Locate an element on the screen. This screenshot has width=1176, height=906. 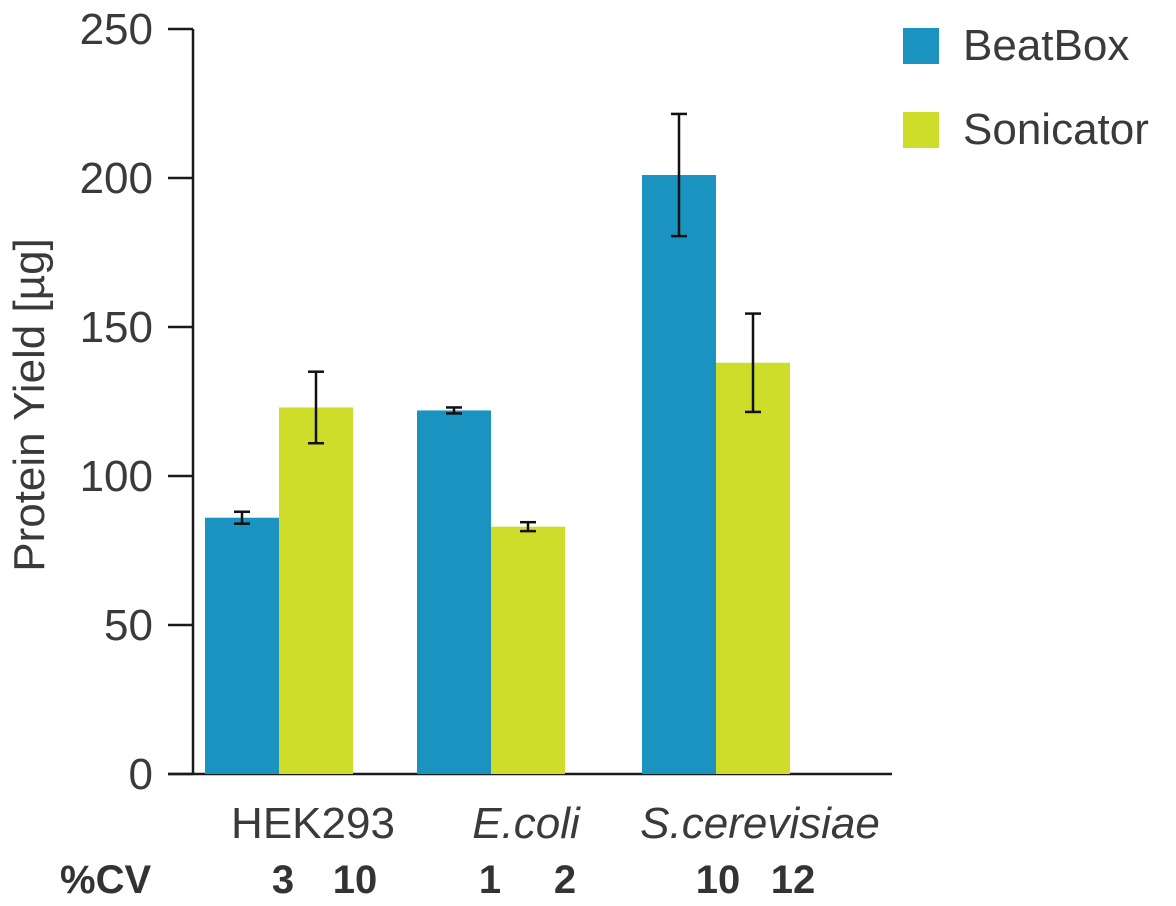
legend-label: BeatBox is located at coordinates (1046, 45).